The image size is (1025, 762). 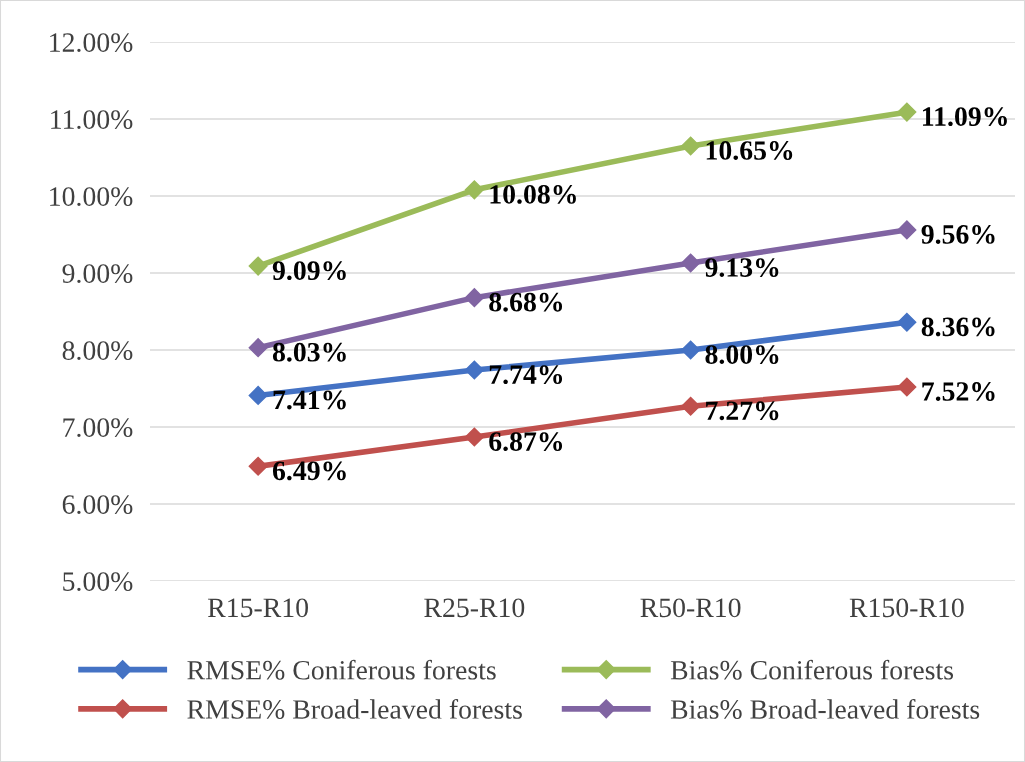 I want to click on data-label: 6.87%, so click(x=526, y=442).